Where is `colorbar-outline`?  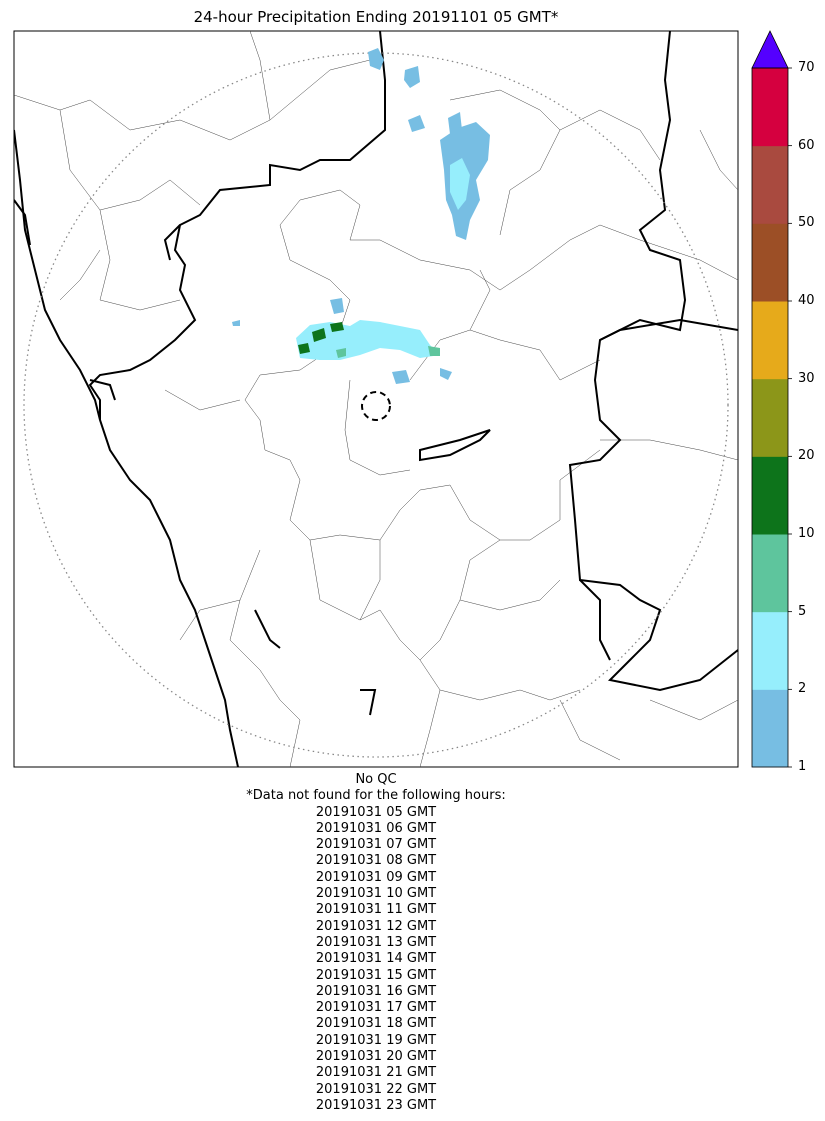
colorbar-outline is located at coordinates (770, 417).